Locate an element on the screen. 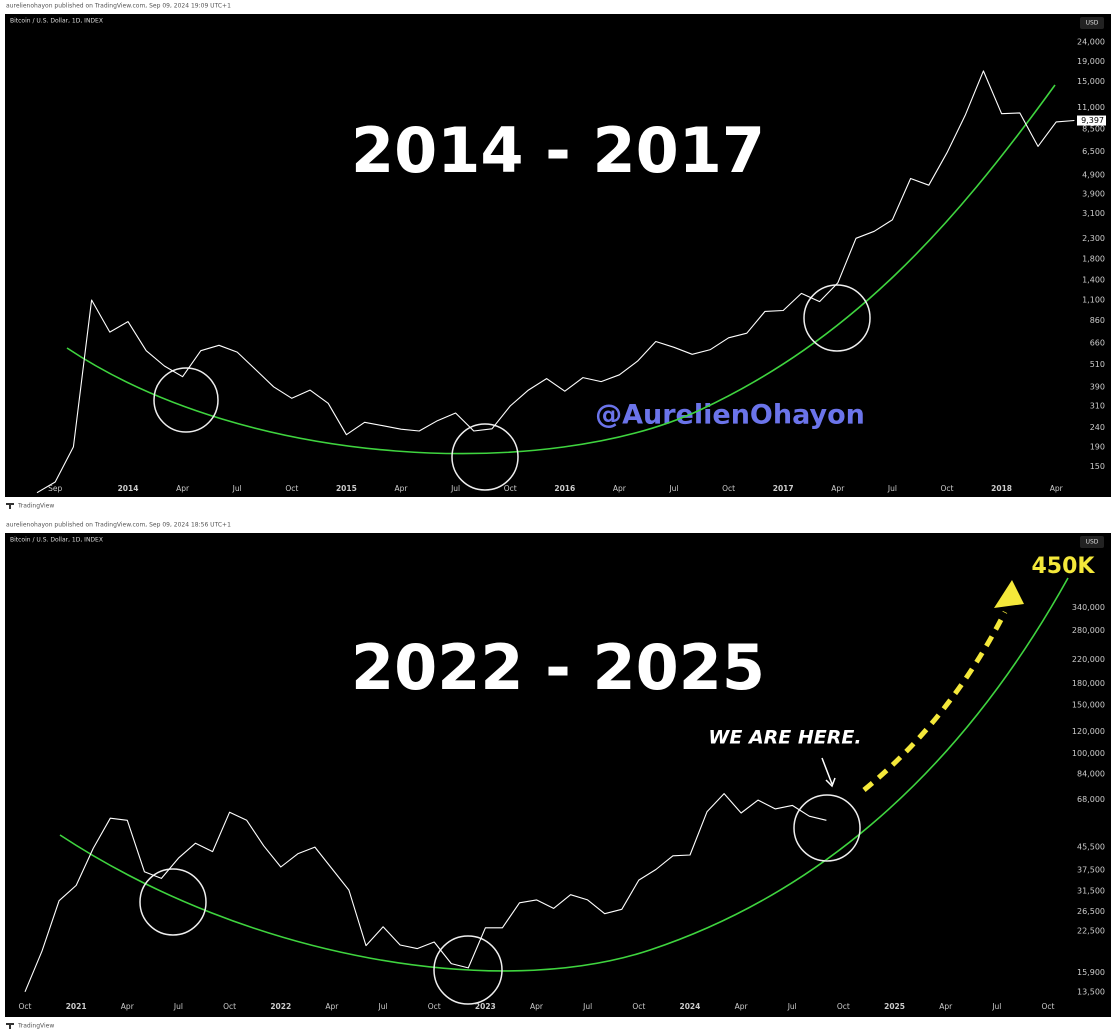 This screenshot has width=1116, height=1035. y-tick-label: 24,000 is located at coordinates (1091, 42).